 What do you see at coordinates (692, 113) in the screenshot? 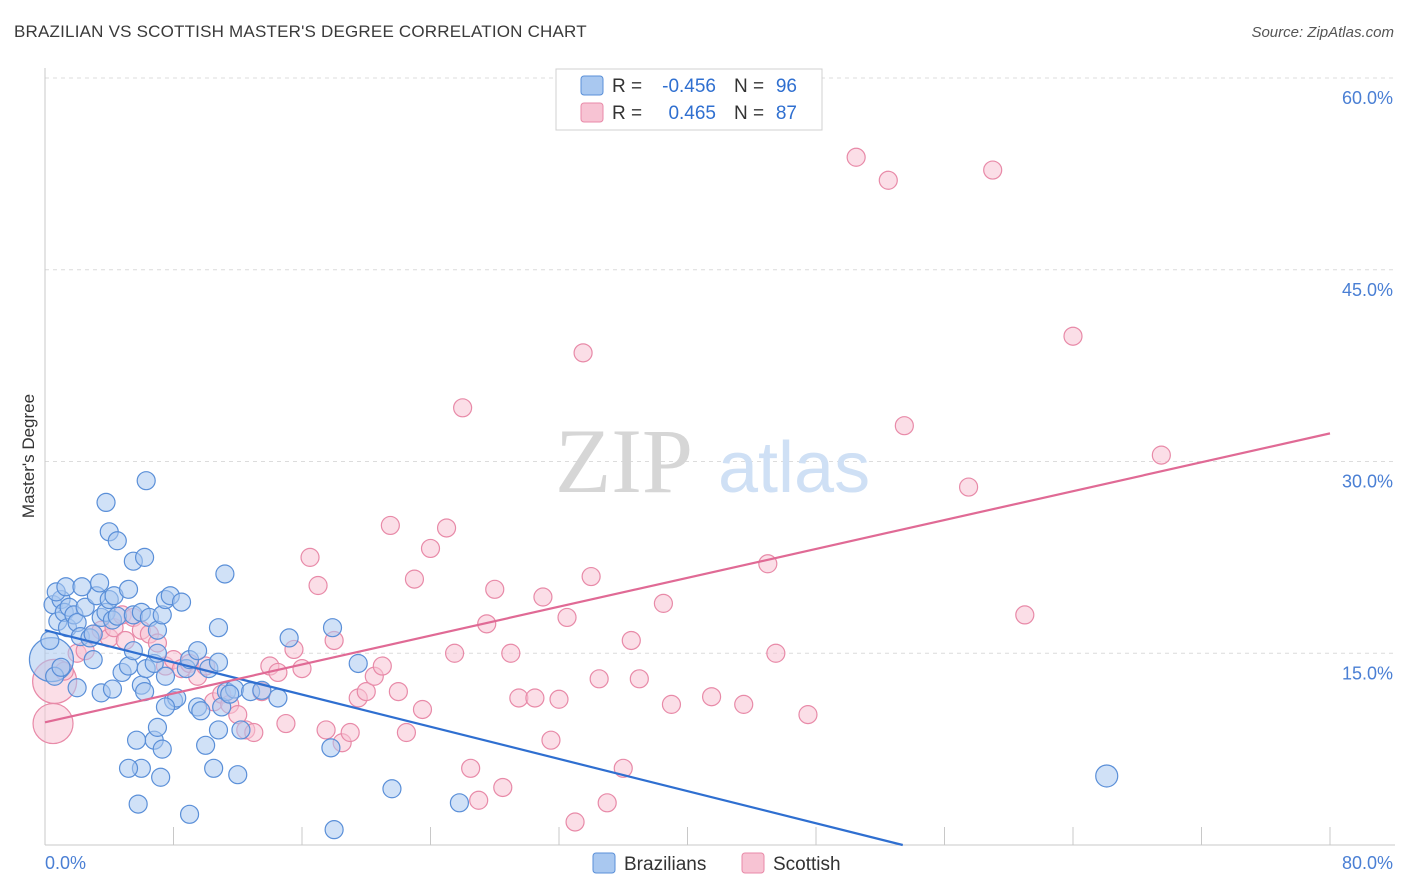
I see `legend-r-value-2: 0.465` at bounding box center [692, 113].